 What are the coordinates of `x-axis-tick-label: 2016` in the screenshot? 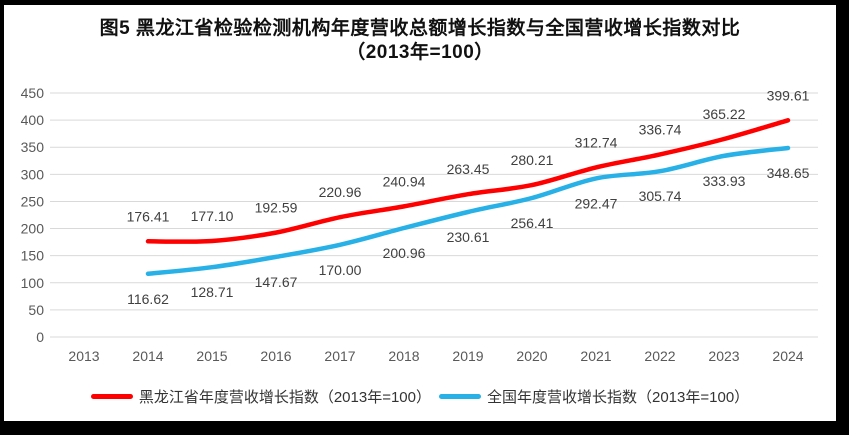 It's located at (275, 356).